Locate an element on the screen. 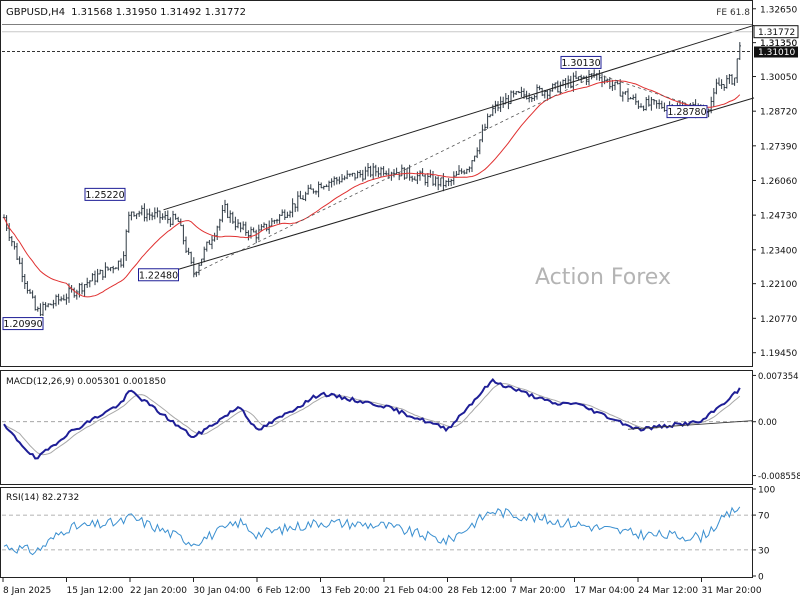 The width and height of the screenshot is (800, 604). time-tick-label: 7 Mar 20:00 is located at coordinates (538, 591).